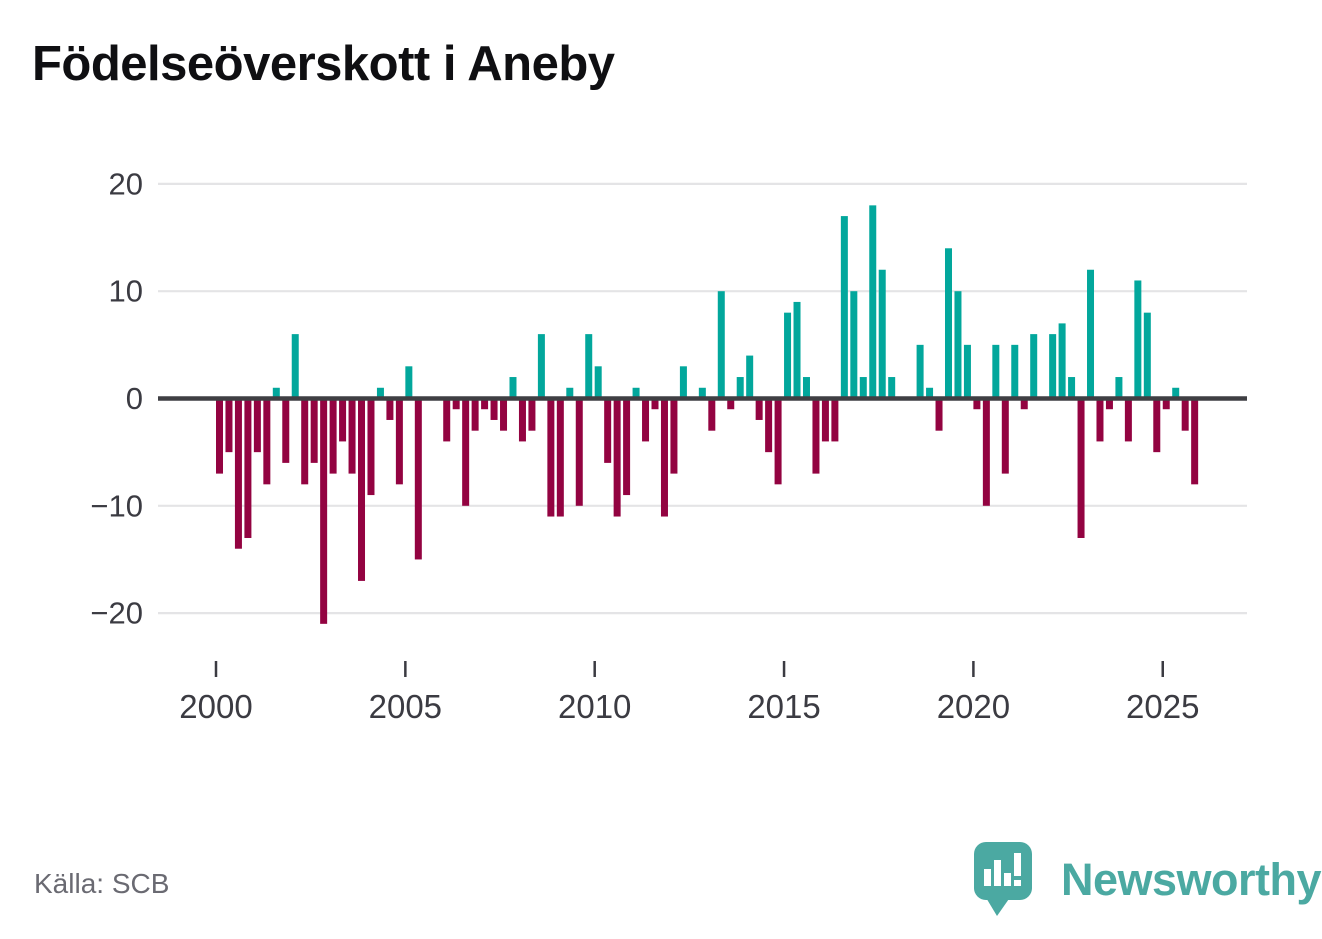  What do you see at coordinates (324, 511) in the screenshot?
I see `bar-2002q4` at bounding box center [324, 511].